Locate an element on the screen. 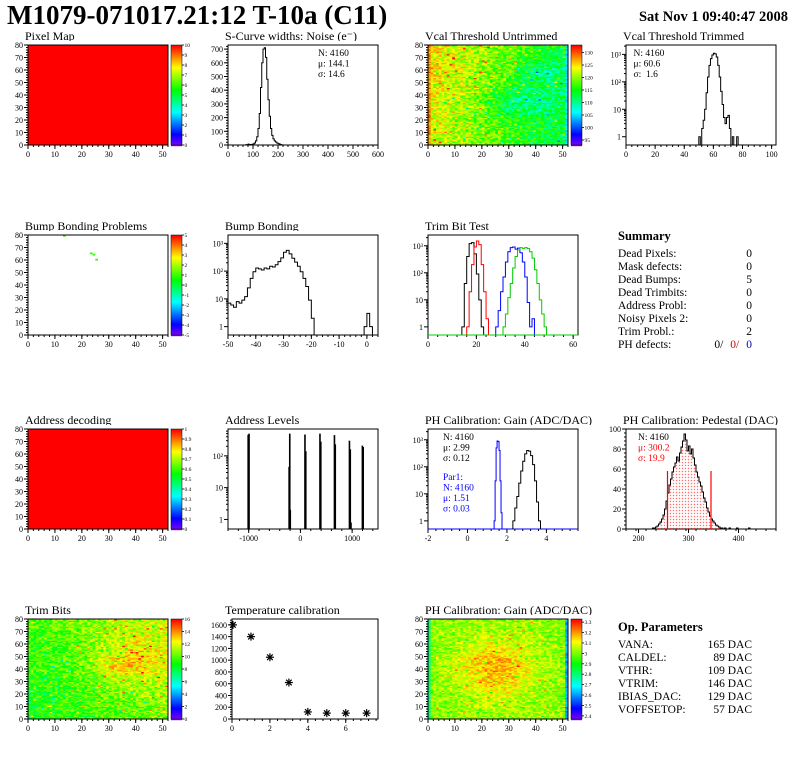 The width and height of the screenshot is (796, 772). plot-ph-gain-map: PH Calibration: Gain (ADC/DAC) is located at coordinates (500, 669).